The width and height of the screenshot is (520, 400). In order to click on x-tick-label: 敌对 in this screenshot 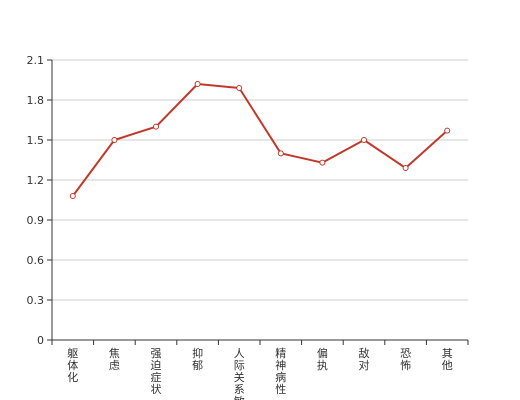, I will do `click(364, 359)`.